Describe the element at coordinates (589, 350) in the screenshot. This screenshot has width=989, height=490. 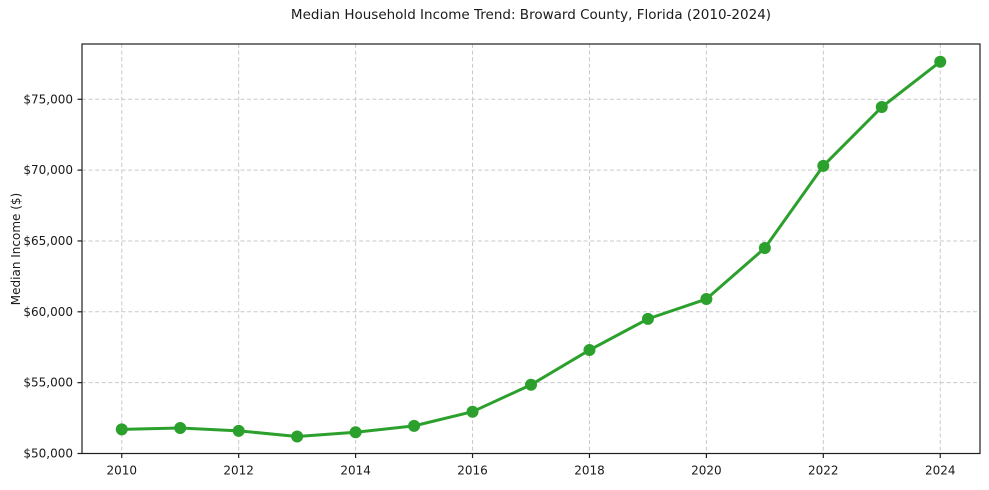
I see `data-point-2018` at that location.